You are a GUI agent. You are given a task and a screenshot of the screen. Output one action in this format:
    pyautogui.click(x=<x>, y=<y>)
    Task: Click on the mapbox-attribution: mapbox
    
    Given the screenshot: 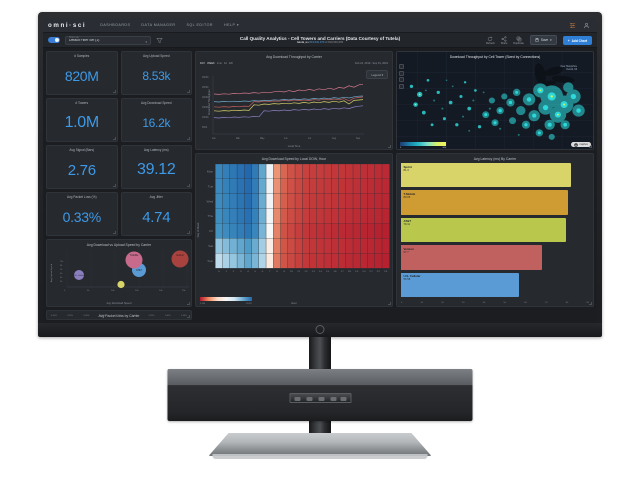 What is the action you would take?
    pyautogui.click(x=581, y=144)
    